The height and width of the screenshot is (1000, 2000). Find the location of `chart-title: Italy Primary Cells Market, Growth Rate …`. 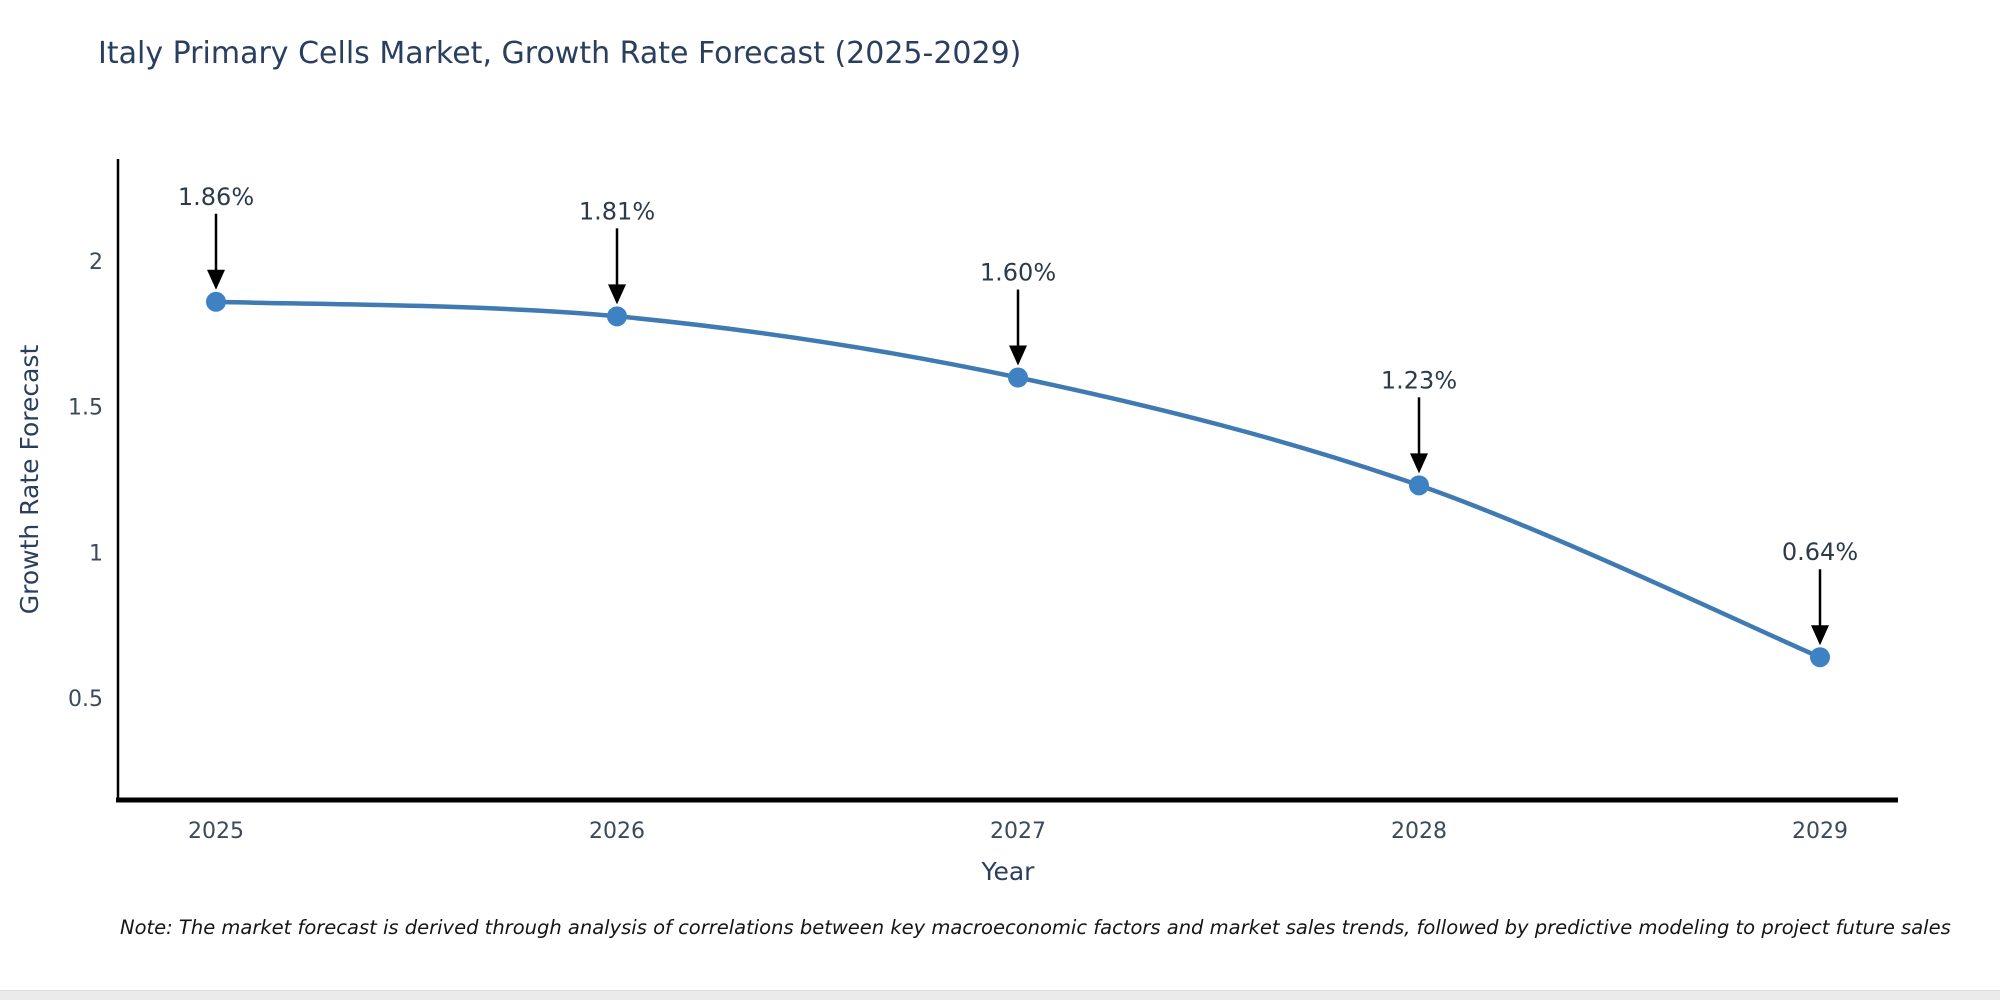

chart-title: Italy Primary Cells Market, Growth Rate … is located at coordinates (560, 53).